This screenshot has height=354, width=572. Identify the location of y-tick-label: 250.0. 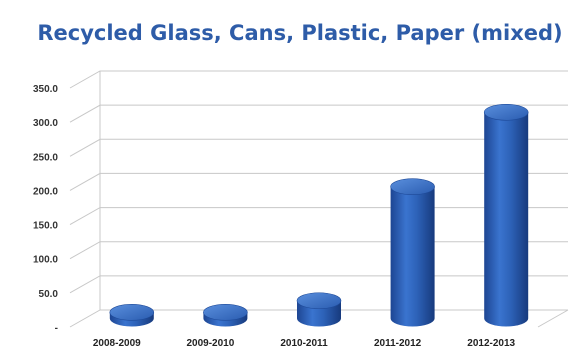
(45, 157).